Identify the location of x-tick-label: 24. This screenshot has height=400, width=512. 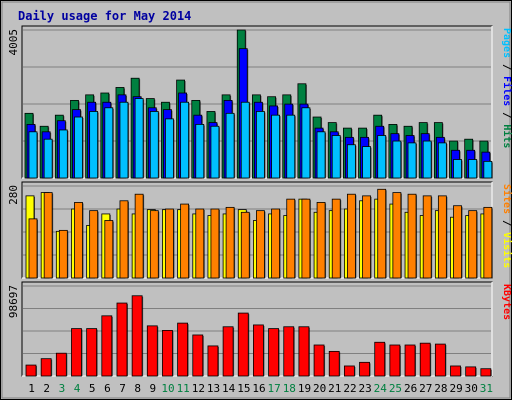
(381, 388).